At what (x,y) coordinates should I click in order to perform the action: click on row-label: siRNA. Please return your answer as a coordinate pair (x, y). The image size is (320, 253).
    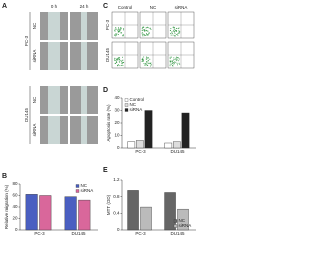
    Looking at the image, I should click on (34, 56).